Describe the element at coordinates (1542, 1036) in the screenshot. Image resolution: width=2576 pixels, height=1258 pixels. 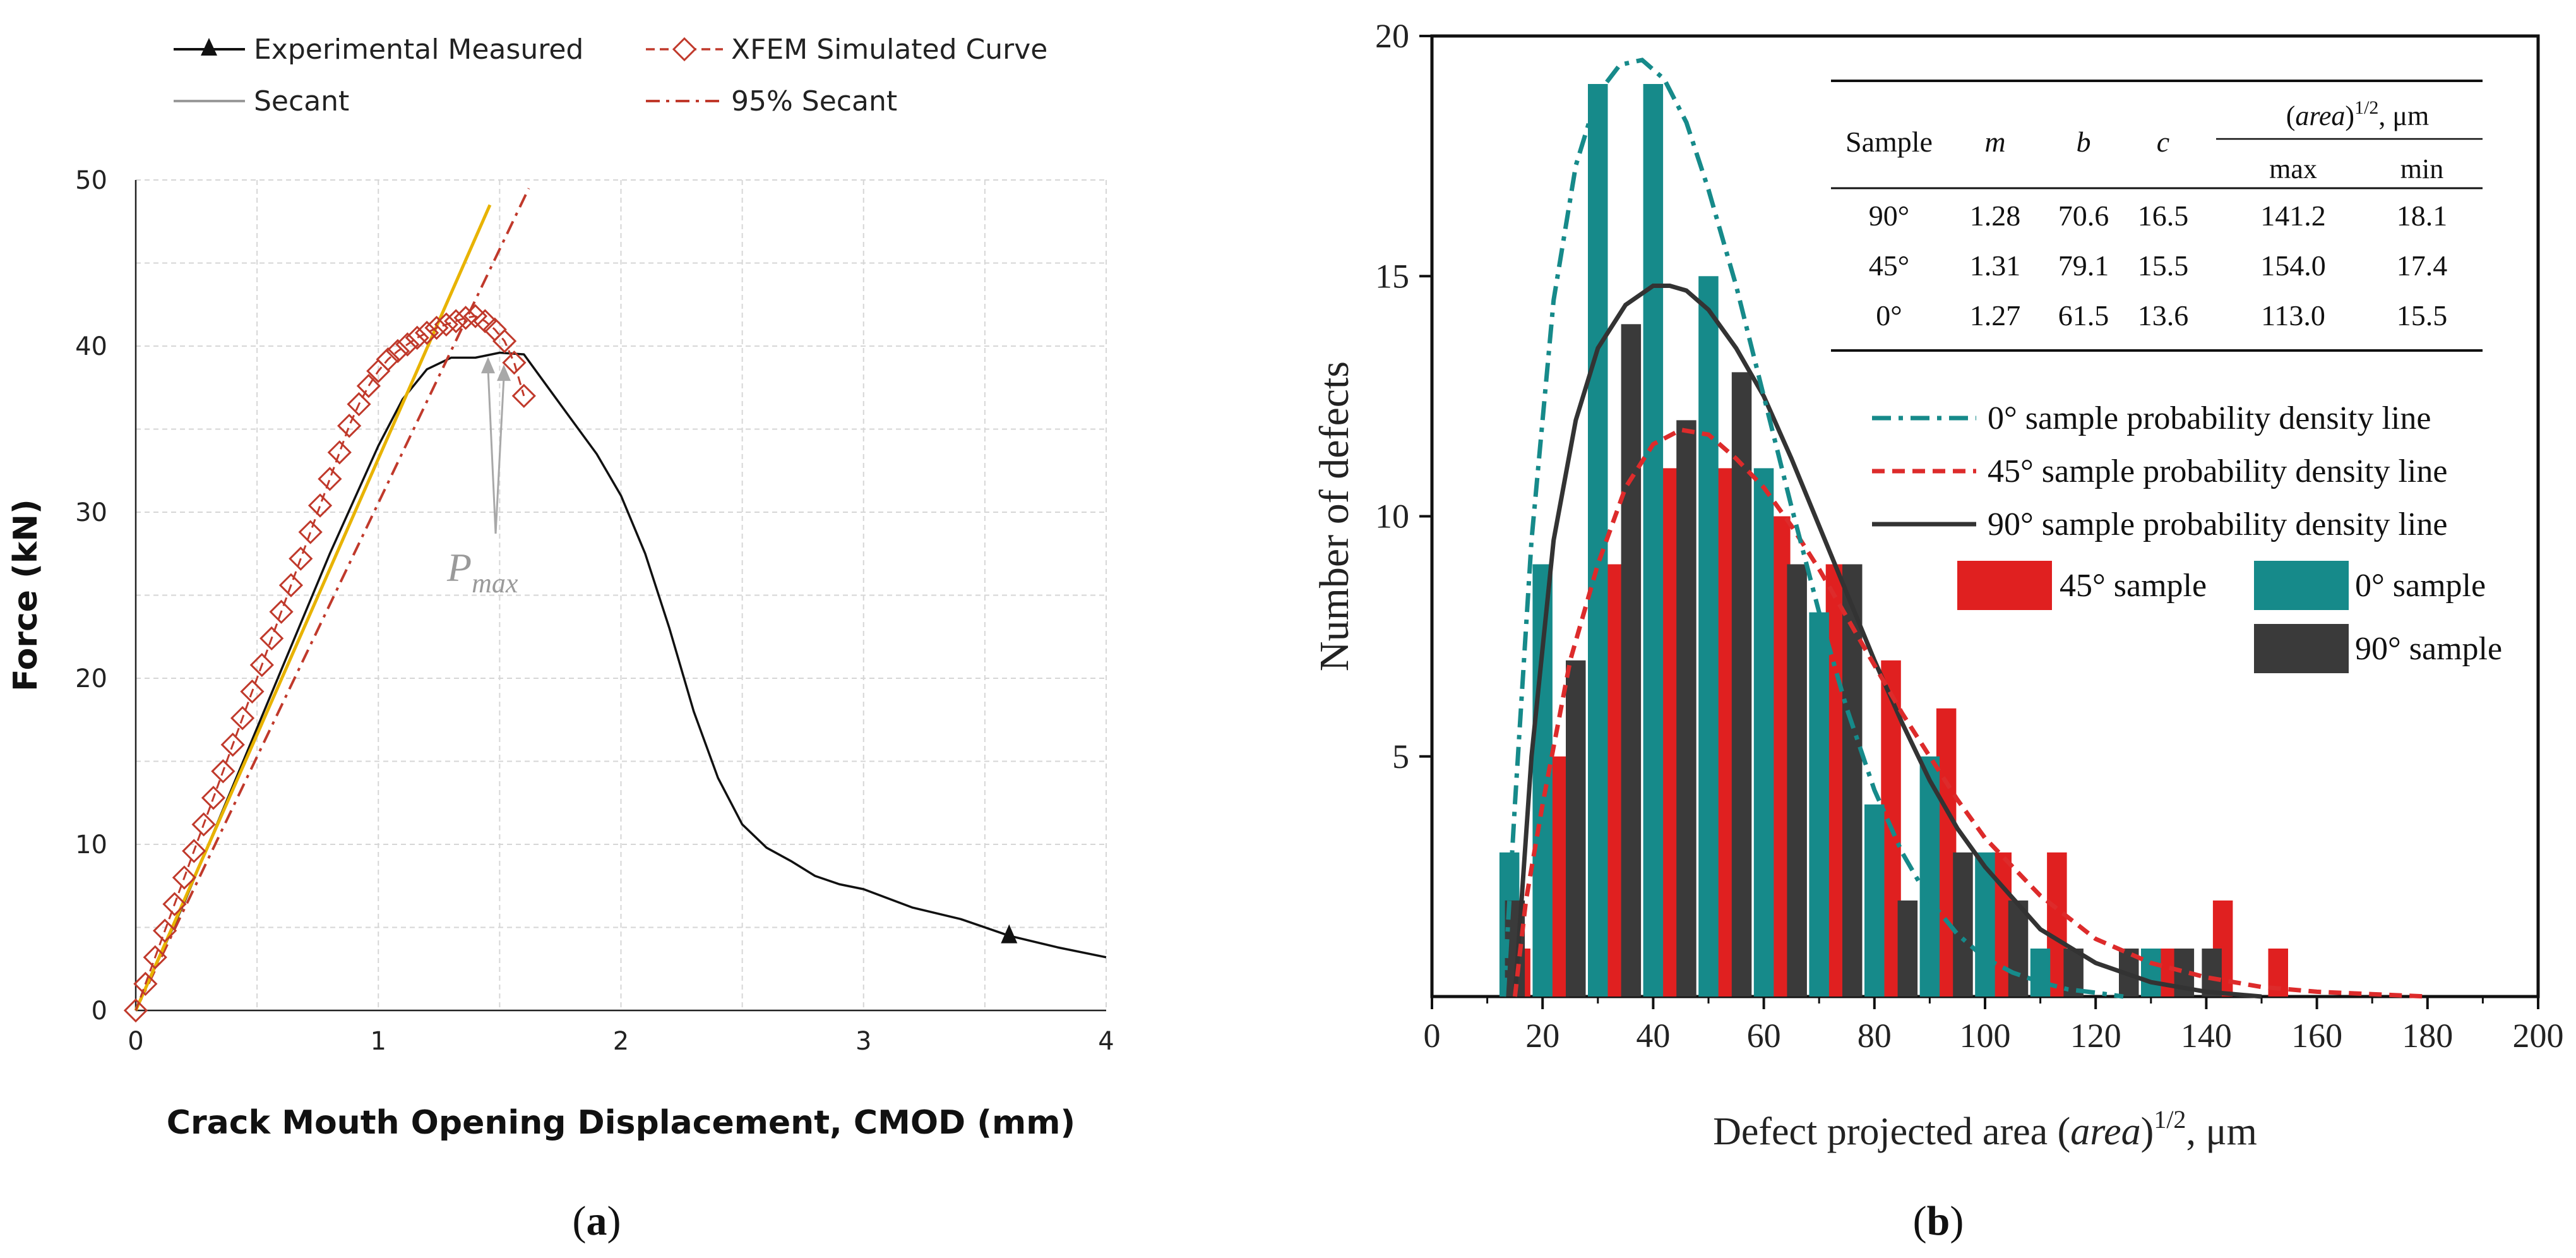
I see `b-x-tick-label: 20` at that location.